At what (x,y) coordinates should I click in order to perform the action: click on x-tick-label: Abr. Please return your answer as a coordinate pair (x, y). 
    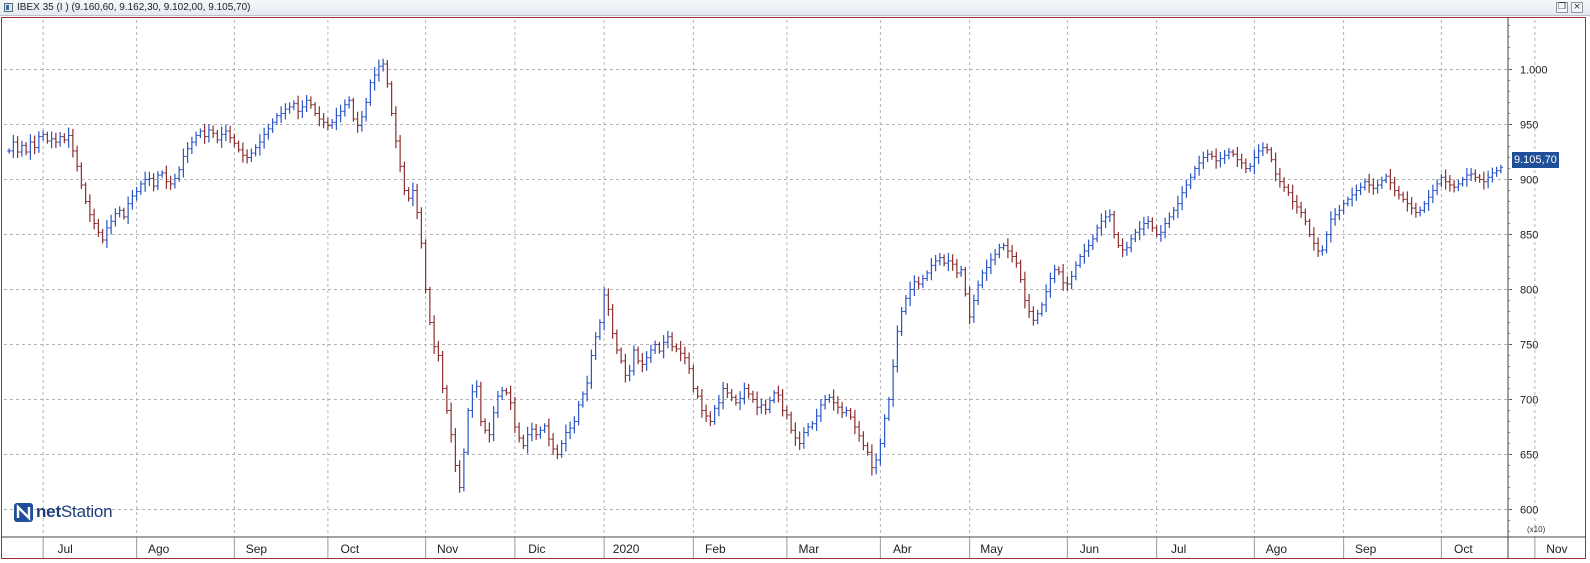
    Looking at the image, I should click on (902, 549).